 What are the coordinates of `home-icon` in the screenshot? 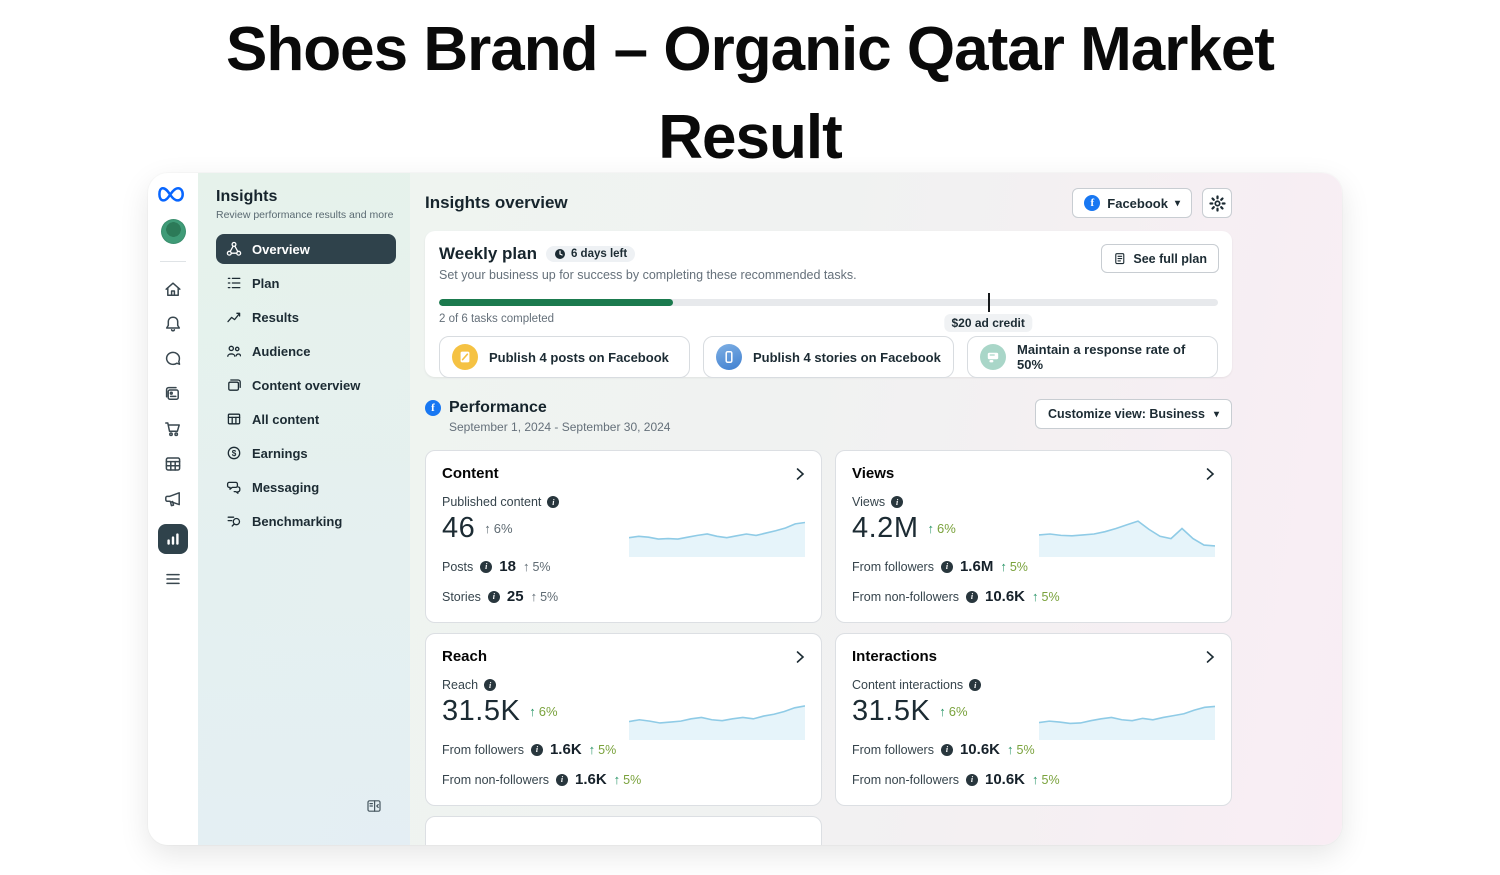 It's located at (173, 289).